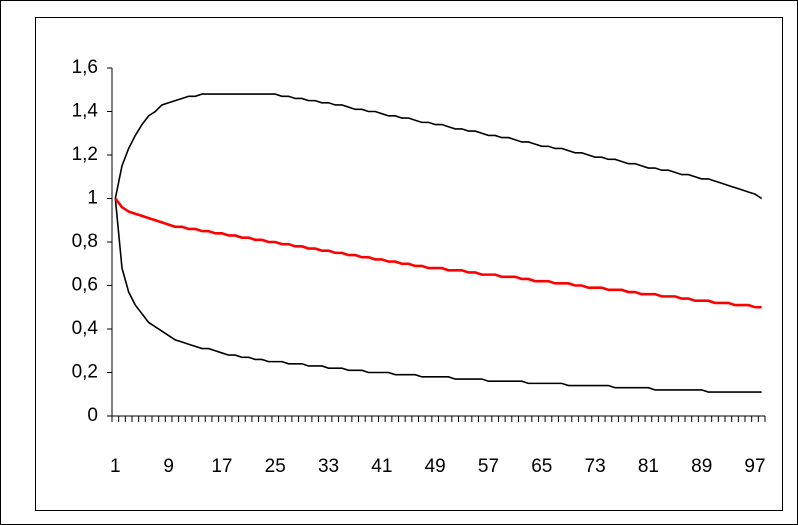 The height and width of the screenshot is (525, 798). I want to click on y-tick-label: 1,2, so click(85, 154).